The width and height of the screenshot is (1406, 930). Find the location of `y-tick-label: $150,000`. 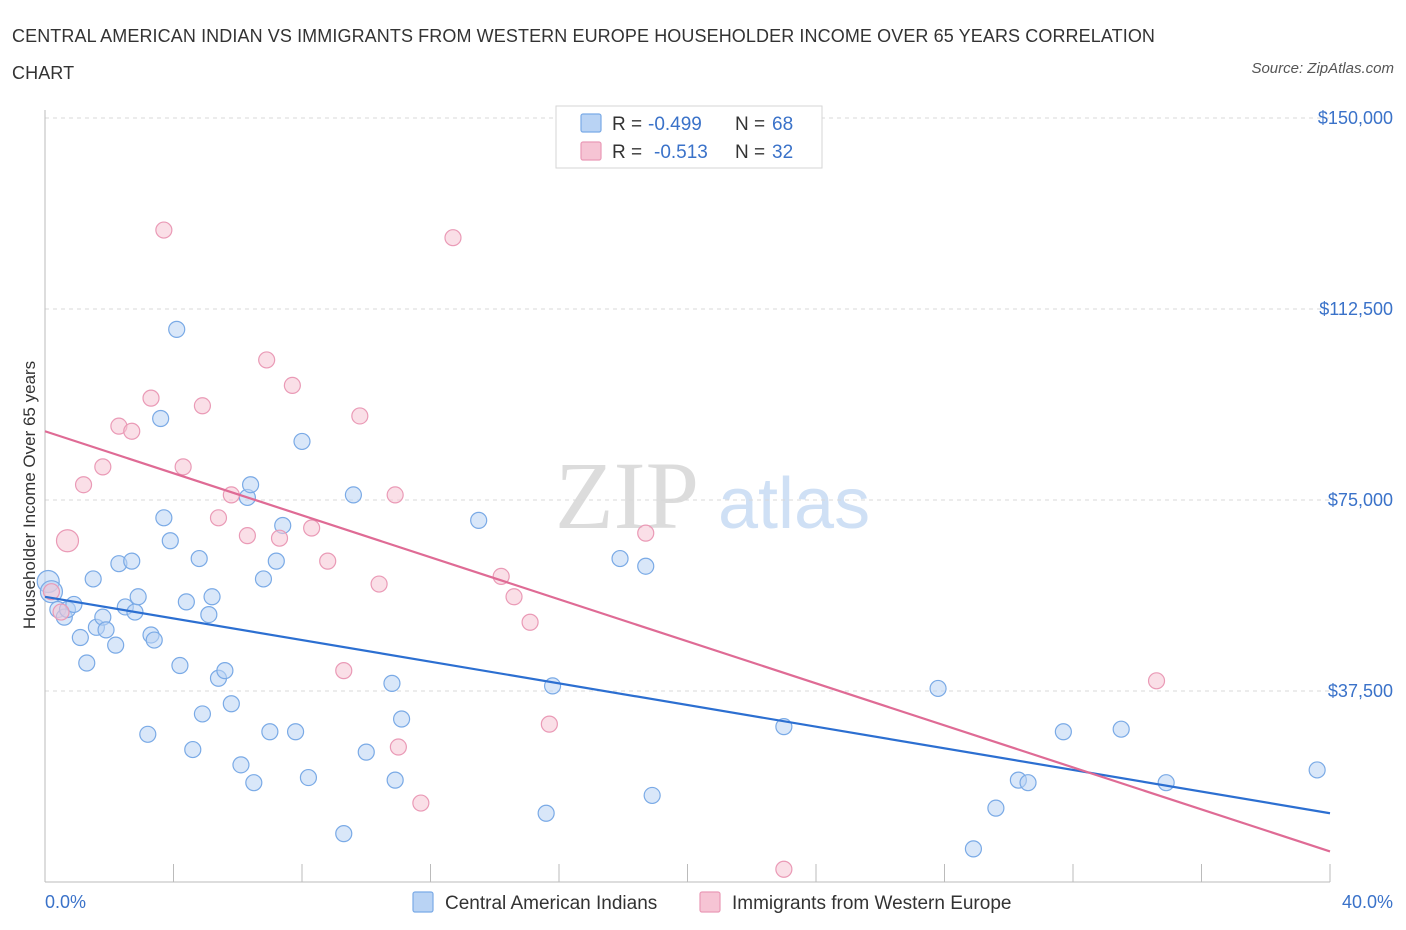

y-tick-label: $150,000 is located at coordinates (1355, 118).